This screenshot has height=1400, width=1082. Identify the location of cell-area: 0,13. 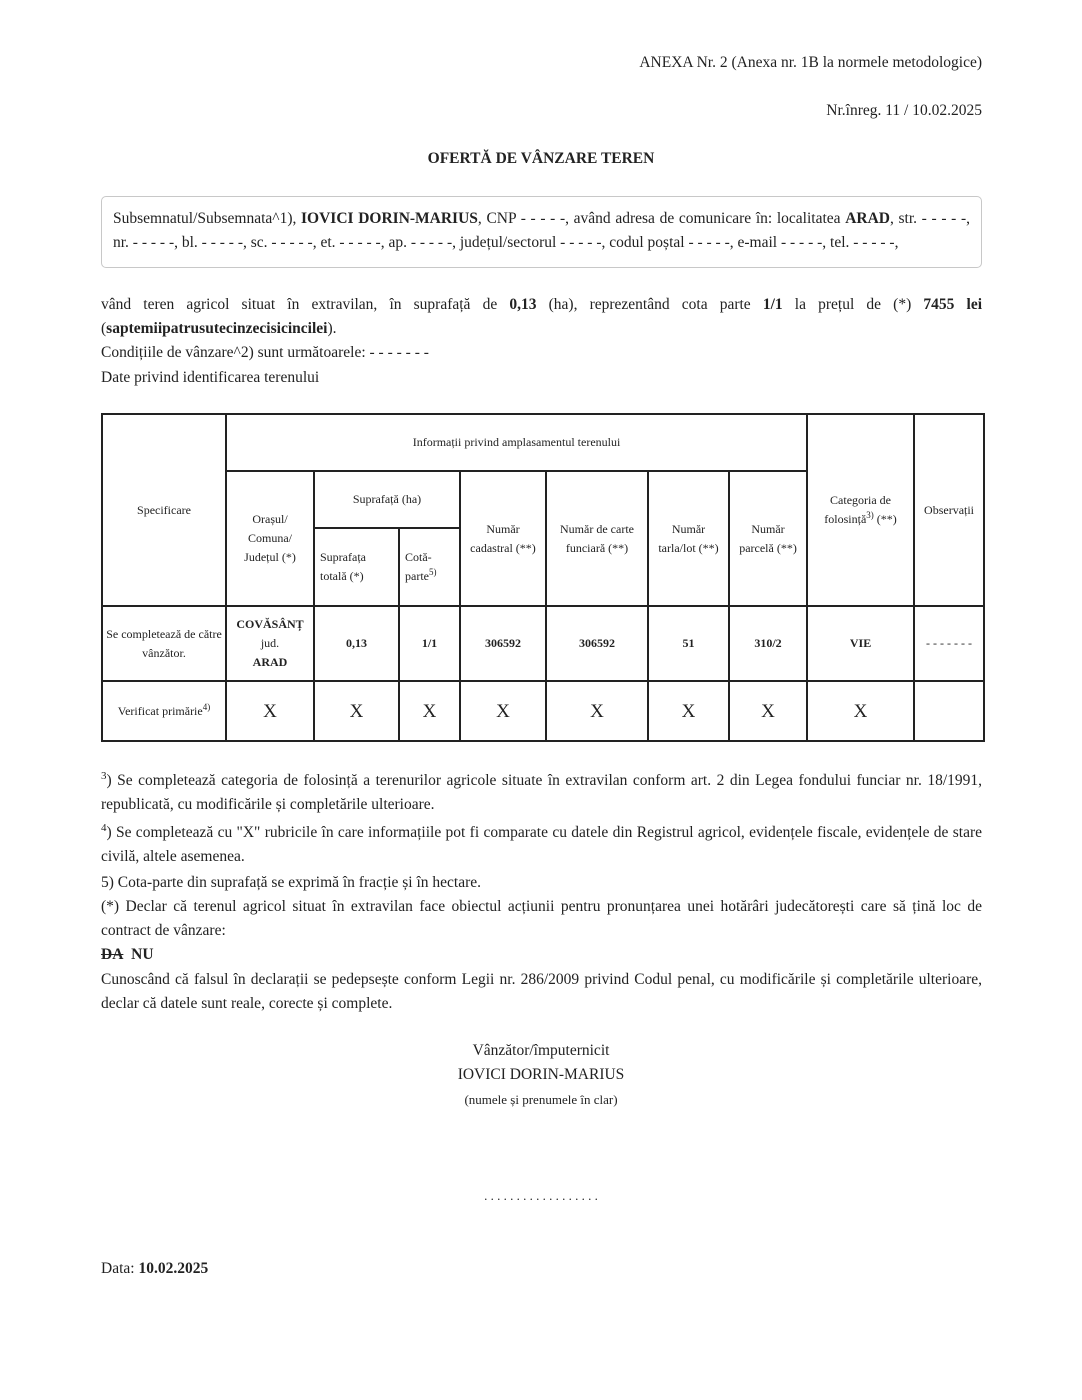
(356, 643).